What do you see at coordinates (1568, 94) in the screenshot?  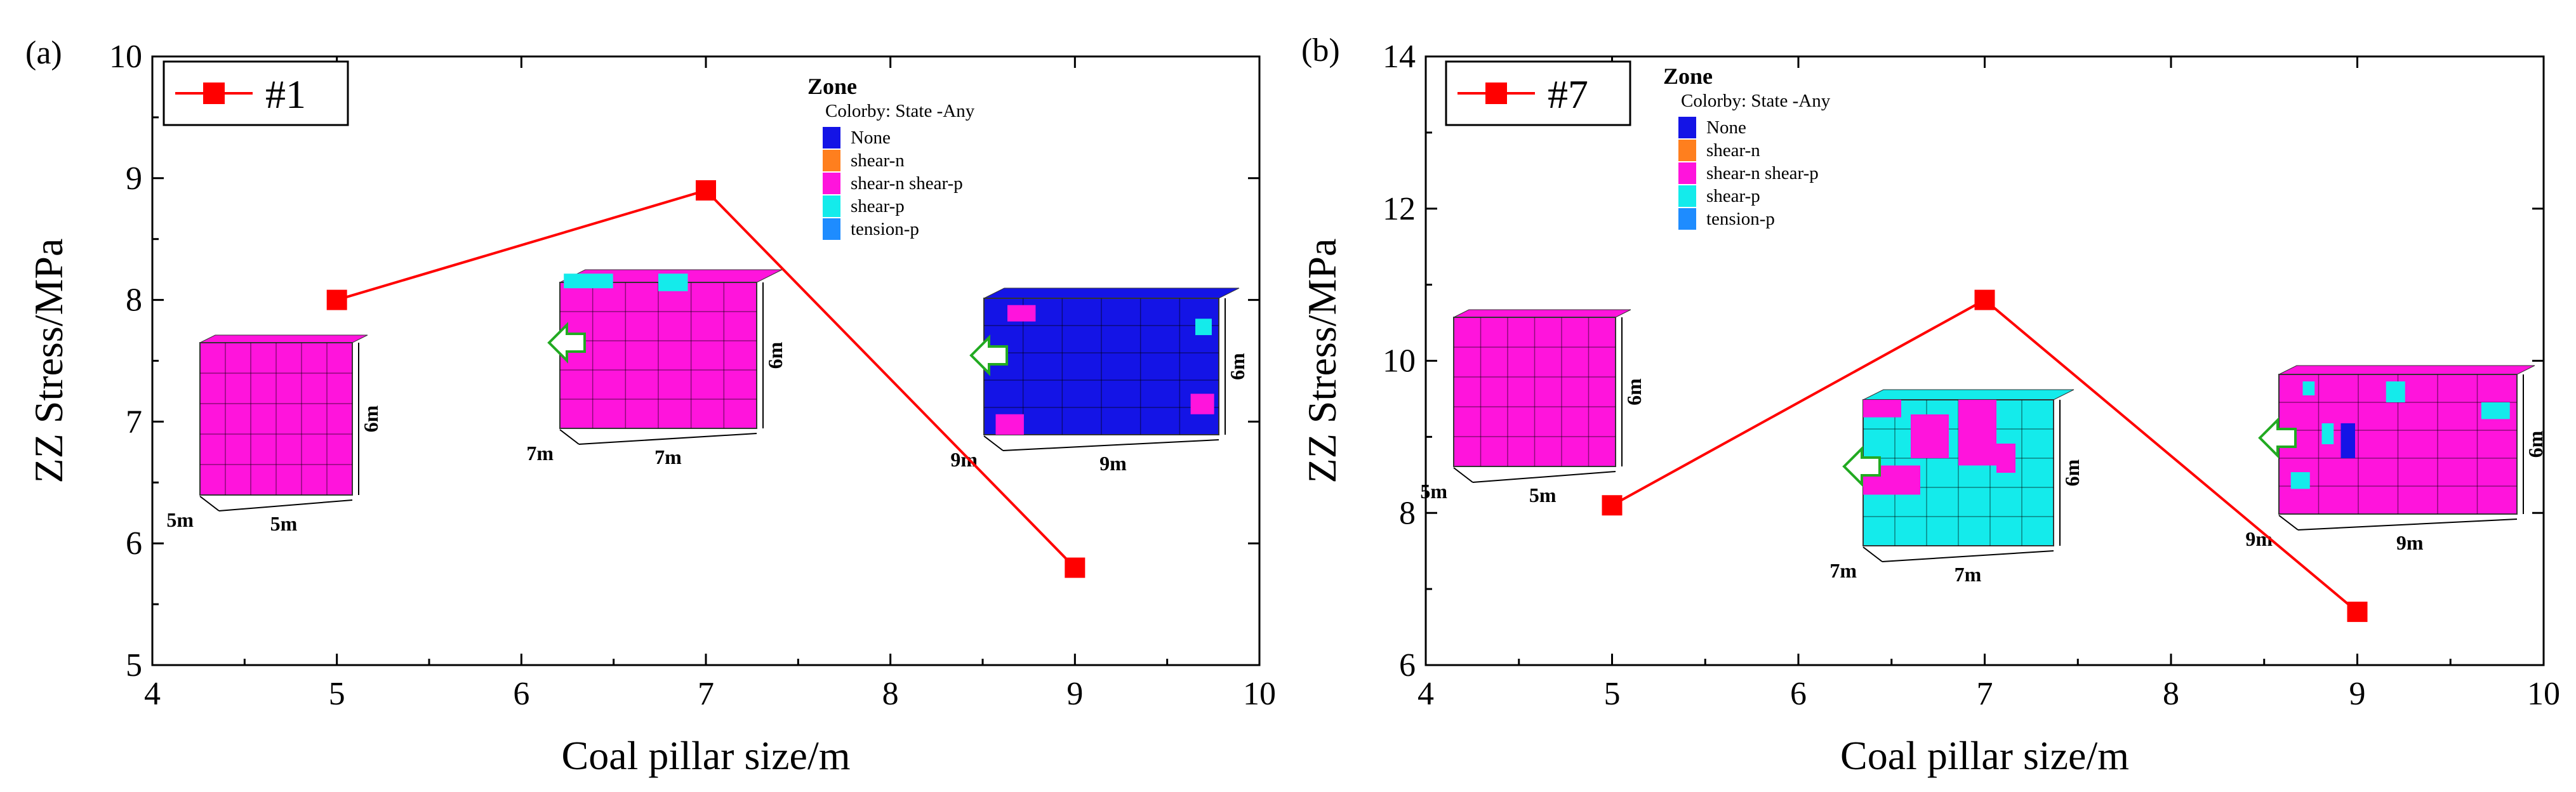 I see `legend-label: #7` at bounding box center [1568, 94].